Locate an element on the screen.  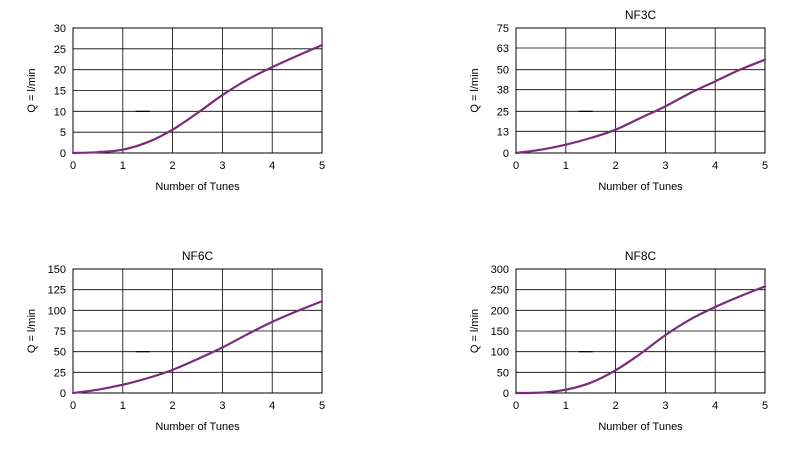
y-tick-label: 125 is located at coordinates (57, 291).